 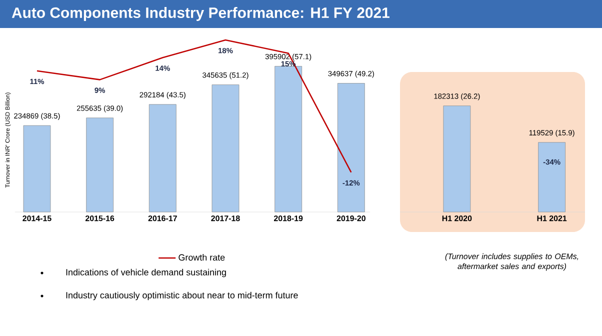 What do you see at coordinates (201, 257) in the screenshot?
I see `legend-label: Growth rate` at bounding box center [201, 257].